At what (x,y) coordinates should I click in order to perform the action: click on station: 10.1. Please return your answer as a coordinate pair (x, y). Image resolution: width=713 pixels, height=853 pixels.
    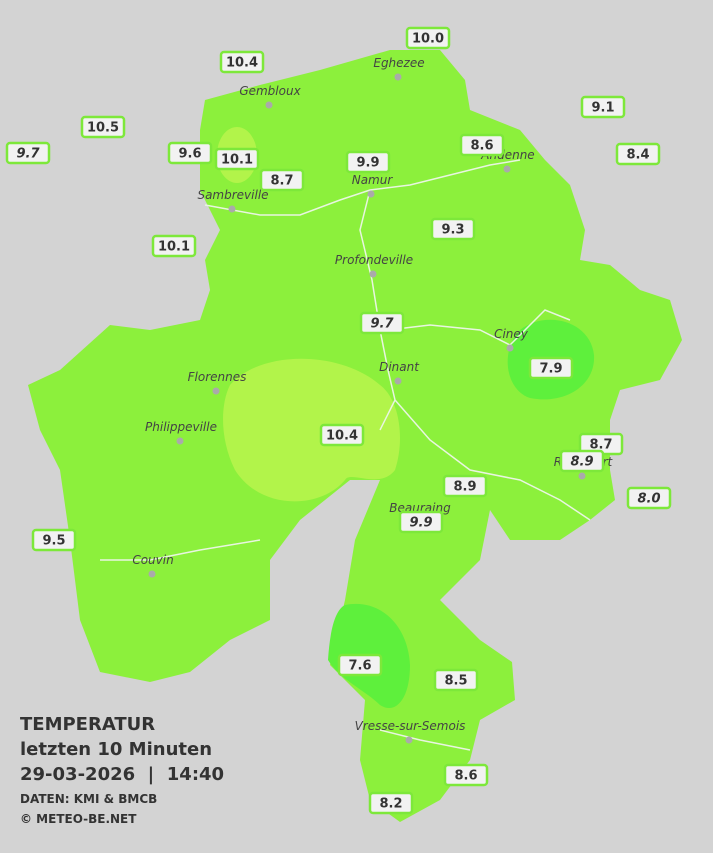
    Looking at the image, I should click on (237, 159).